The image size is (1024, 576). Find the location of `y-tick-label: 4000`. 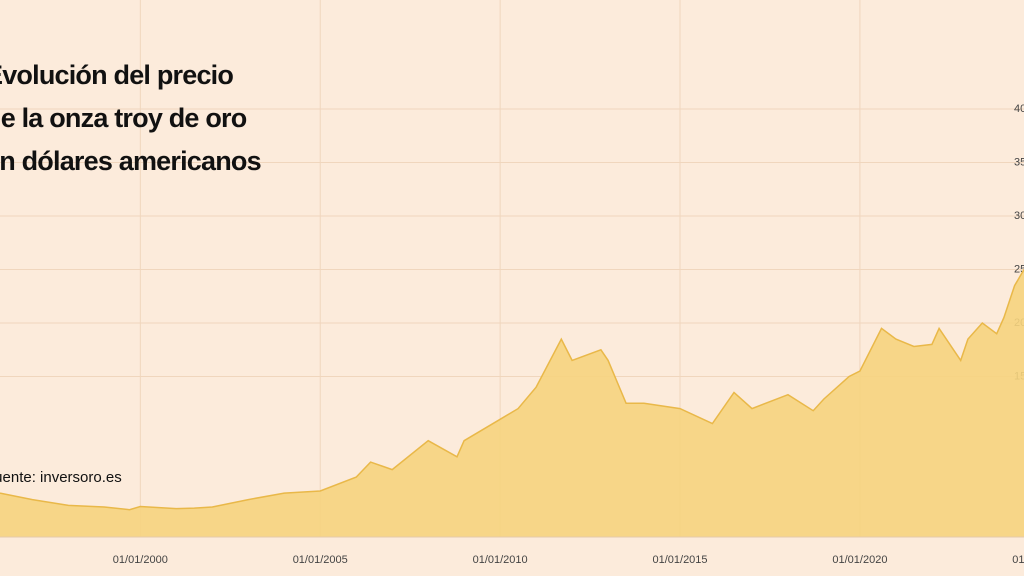

y-tick-label: 4000 is located at coordinates (1019, 109).